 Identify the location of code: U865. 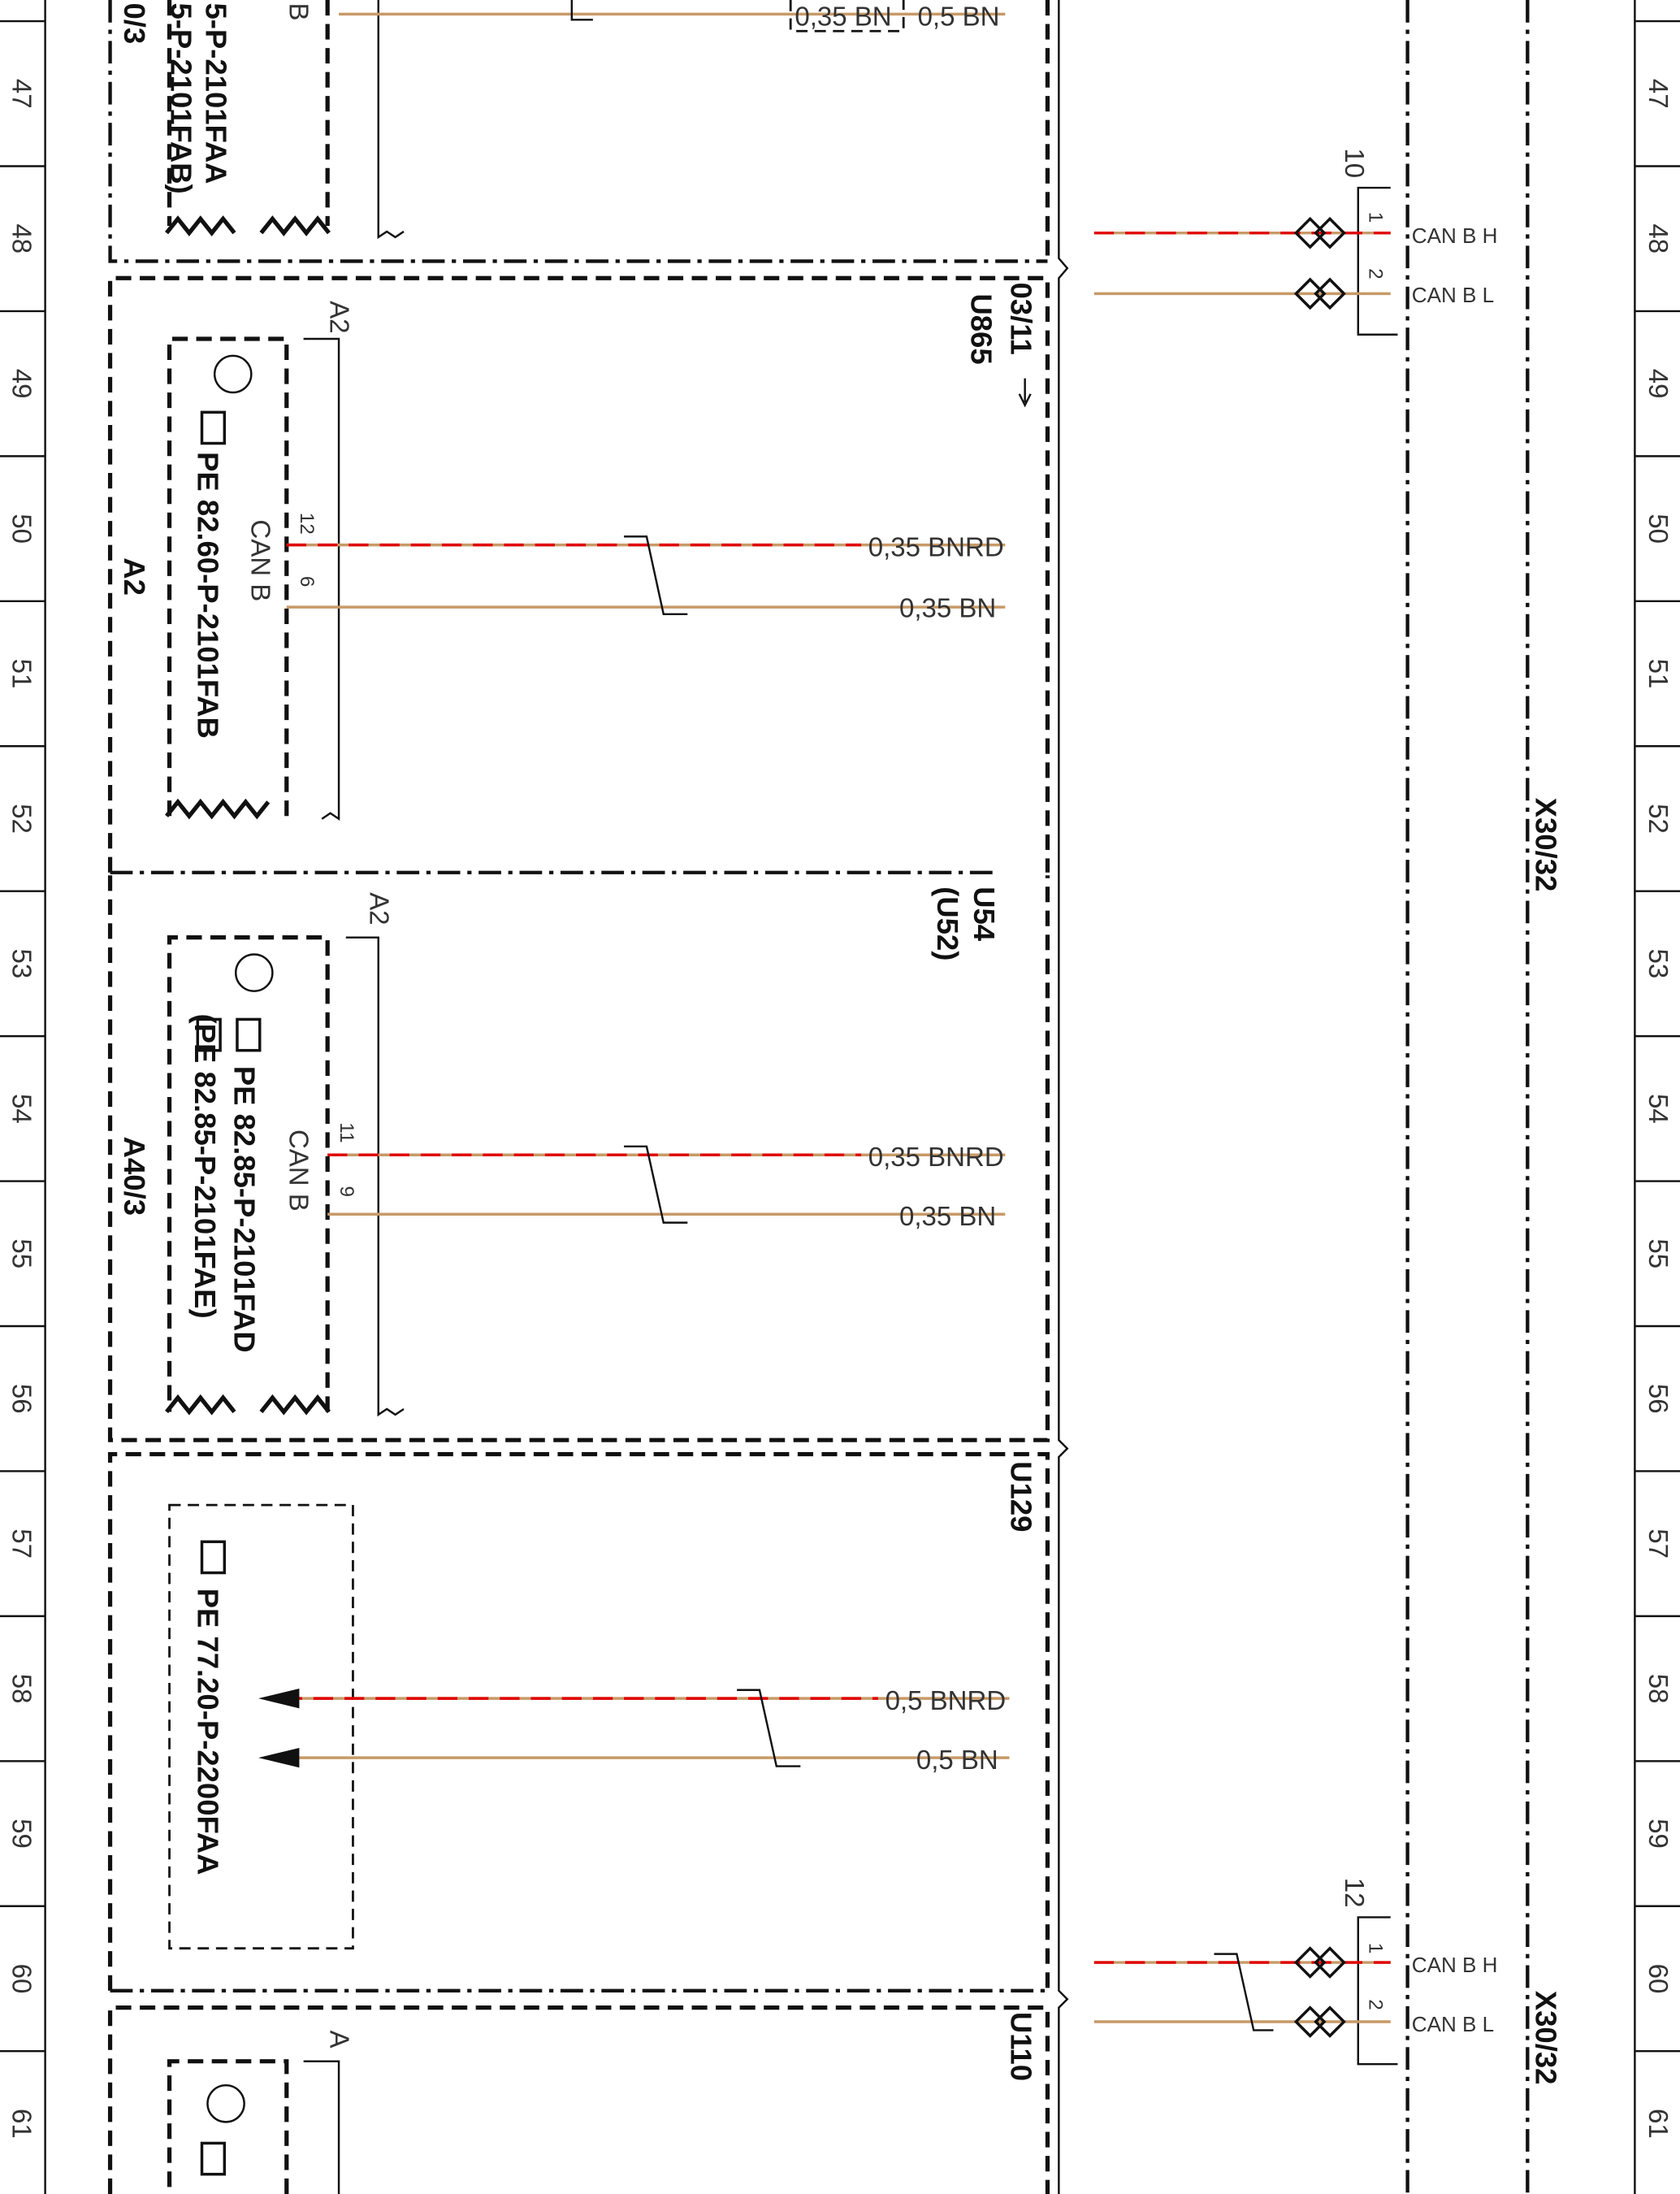
(982, 329).